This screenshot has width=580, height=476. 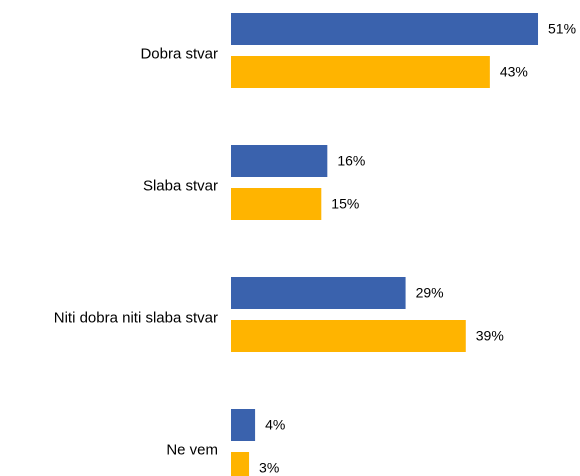 What do you see at coordinates (490, 336) in the screenshot?
I see `value-label: 39%` at bounding box center [490, 336].